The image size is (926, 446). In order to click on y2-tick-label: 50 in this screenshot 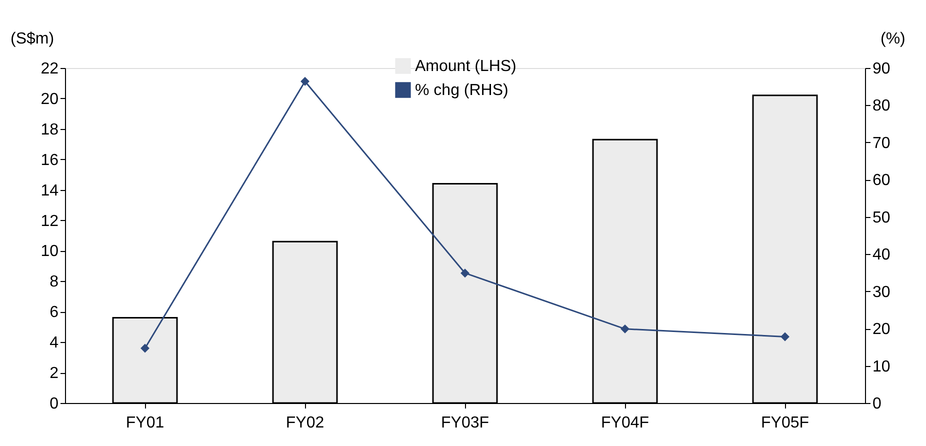, I will do `click(881, 217)`.